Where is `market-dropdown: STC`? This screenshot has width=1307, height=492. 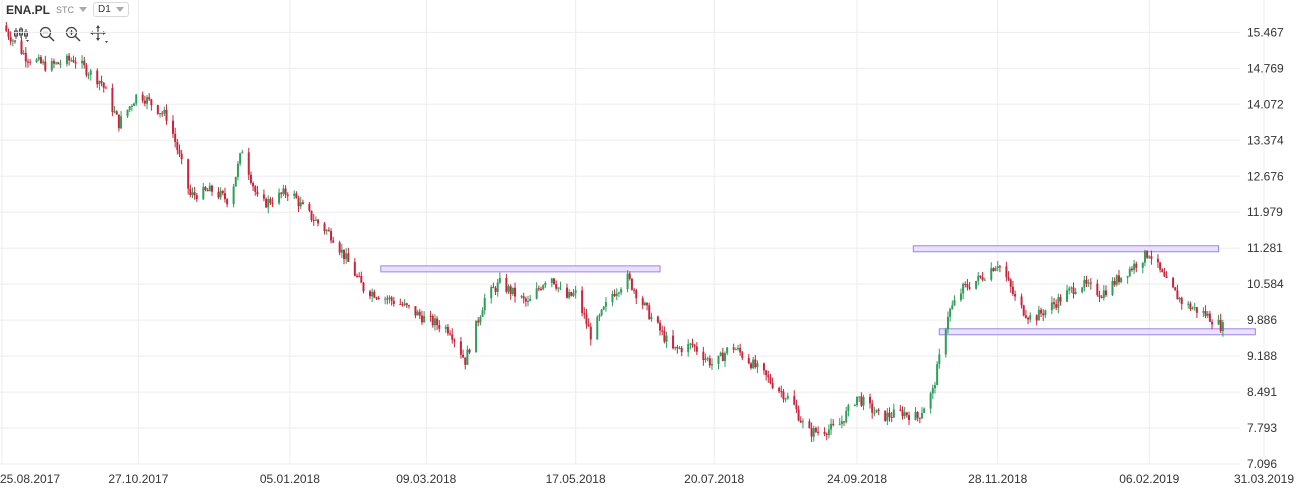 market-dropdown: STC is located at coordinates (72, 10).